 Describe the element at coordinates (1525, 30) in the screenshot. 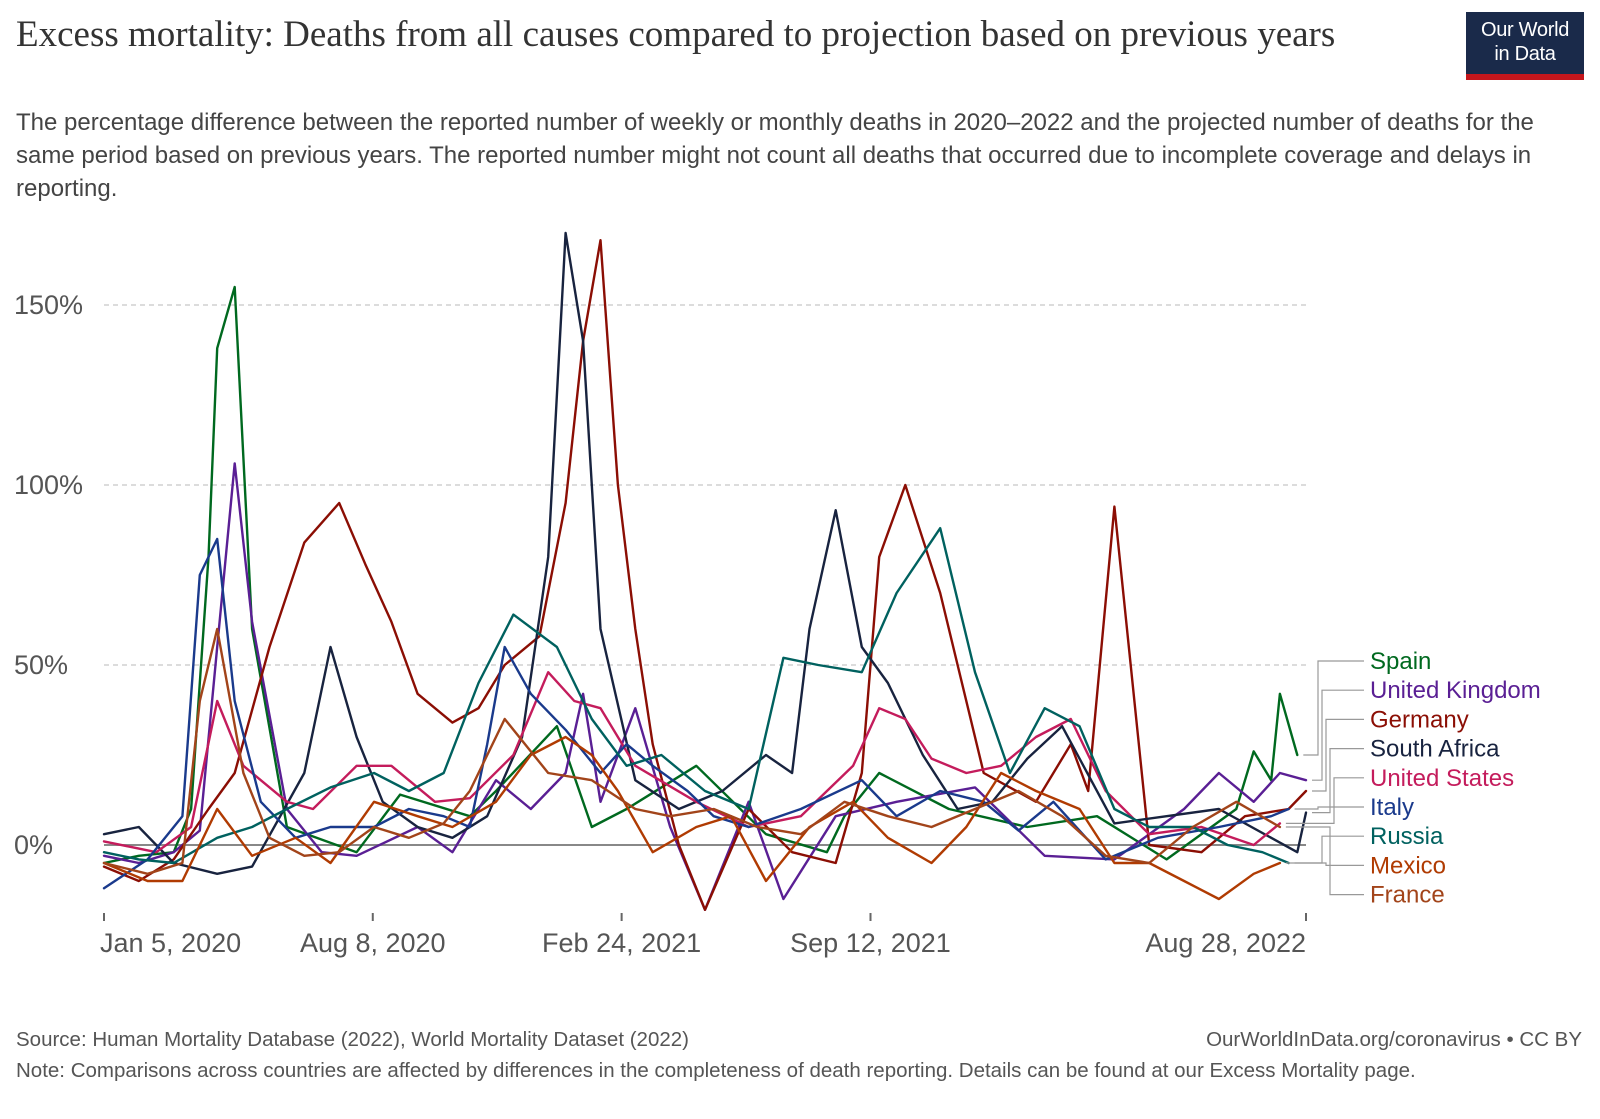

I see `logo-line-1: Our World` at that location.